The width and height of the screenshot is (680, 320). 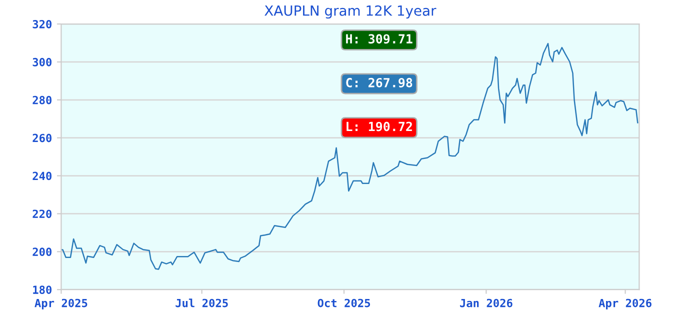 What do you see at coordinates (42, 62) in the screenshot?
I see `y-tick-label: 300` at bounding box center [42, 62].